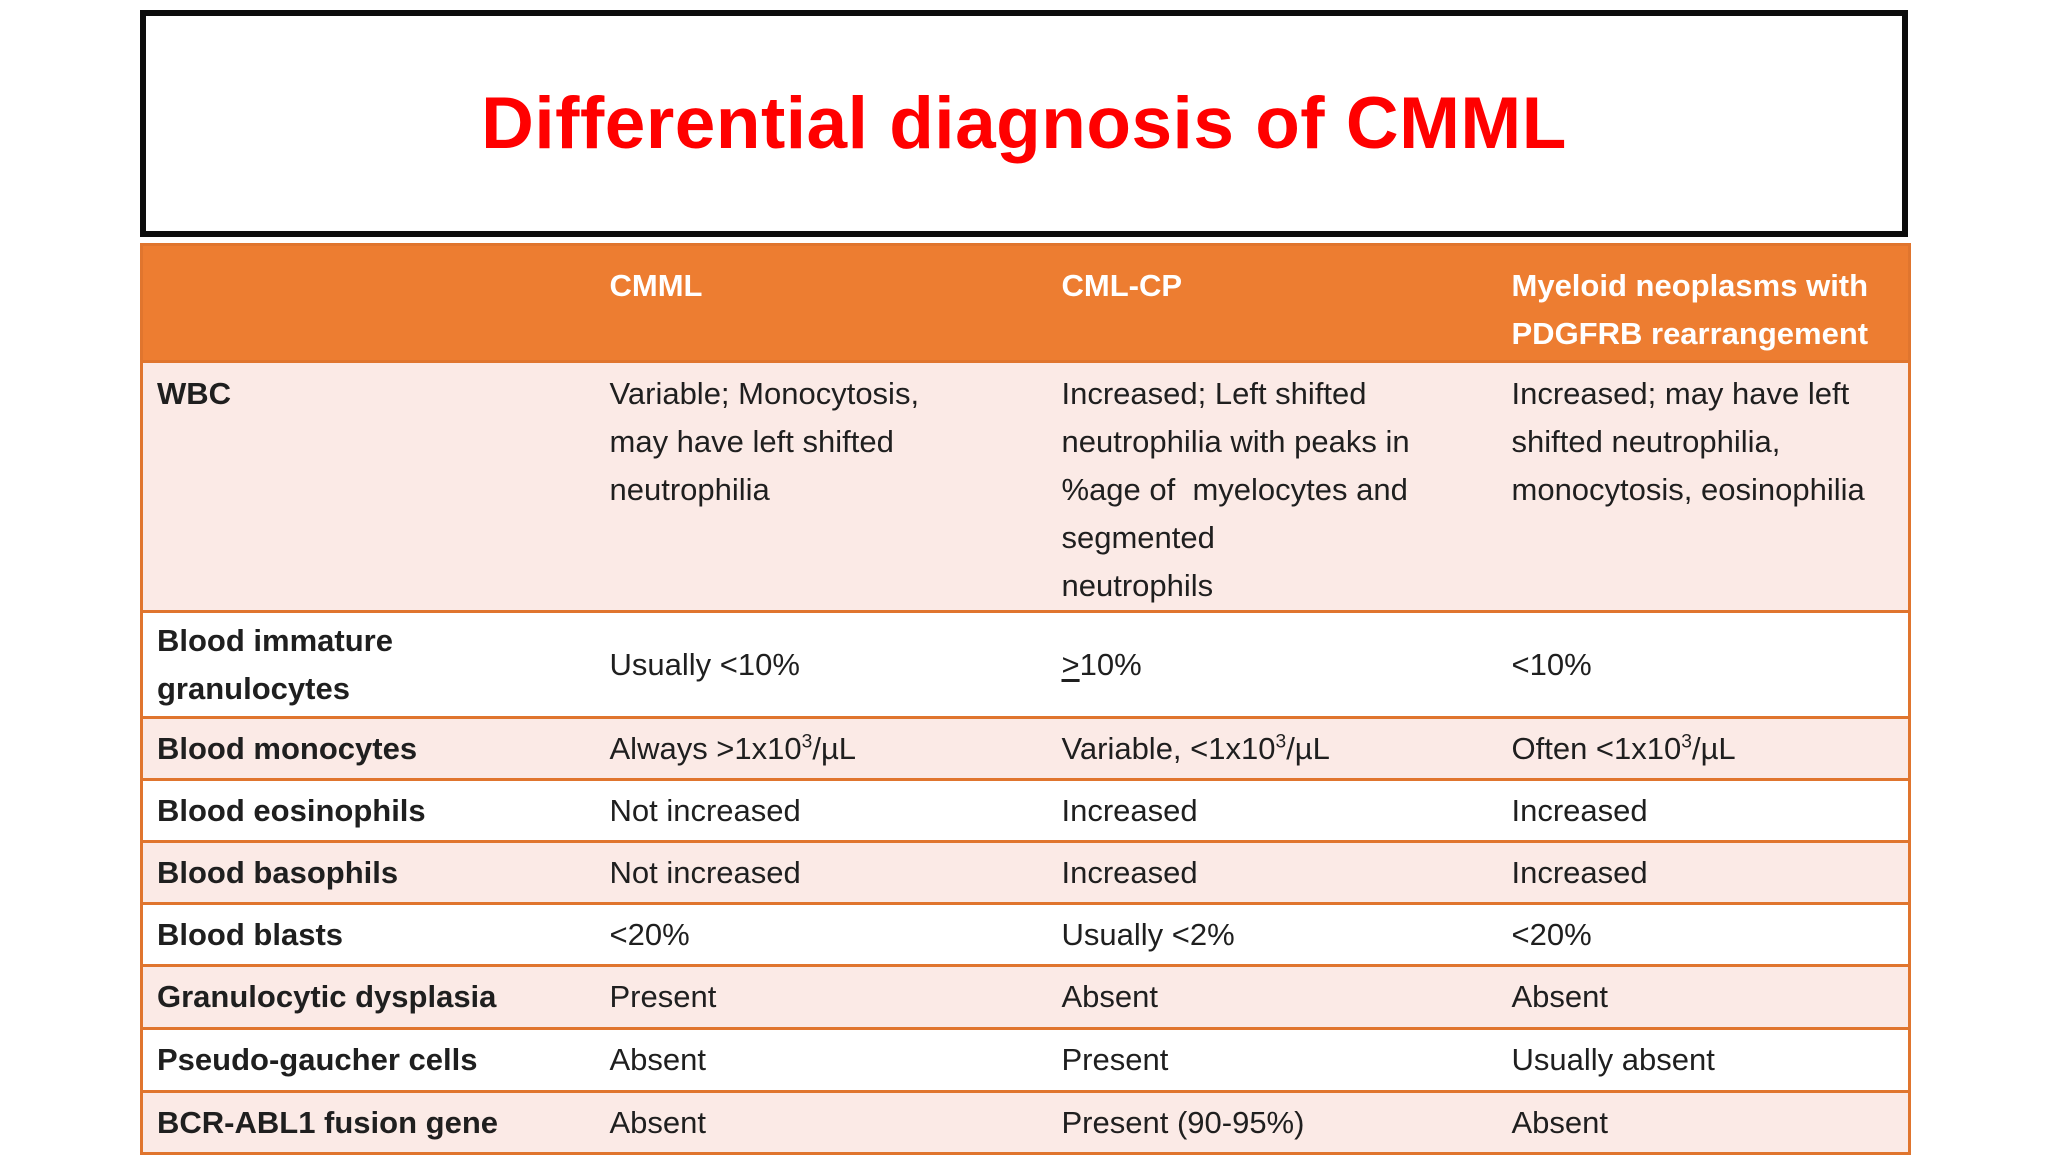 The height and width of the screenshot is (1155, 2048). Describe the element at coordinates (821, 303) in the screenshot. I see `column-header-cmml: CMML` at that location.